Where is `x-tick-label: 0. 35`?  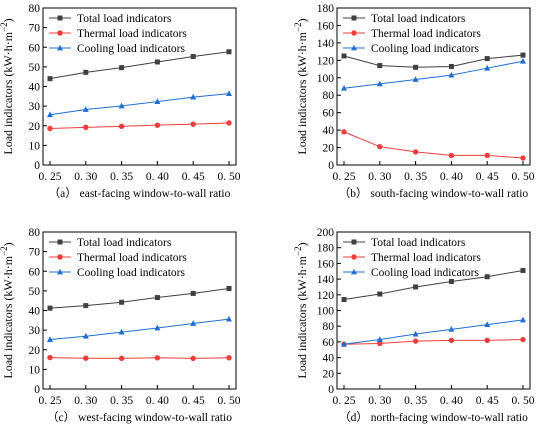 x-tick-label: 0. 35 is located at coordinates (415, 177).